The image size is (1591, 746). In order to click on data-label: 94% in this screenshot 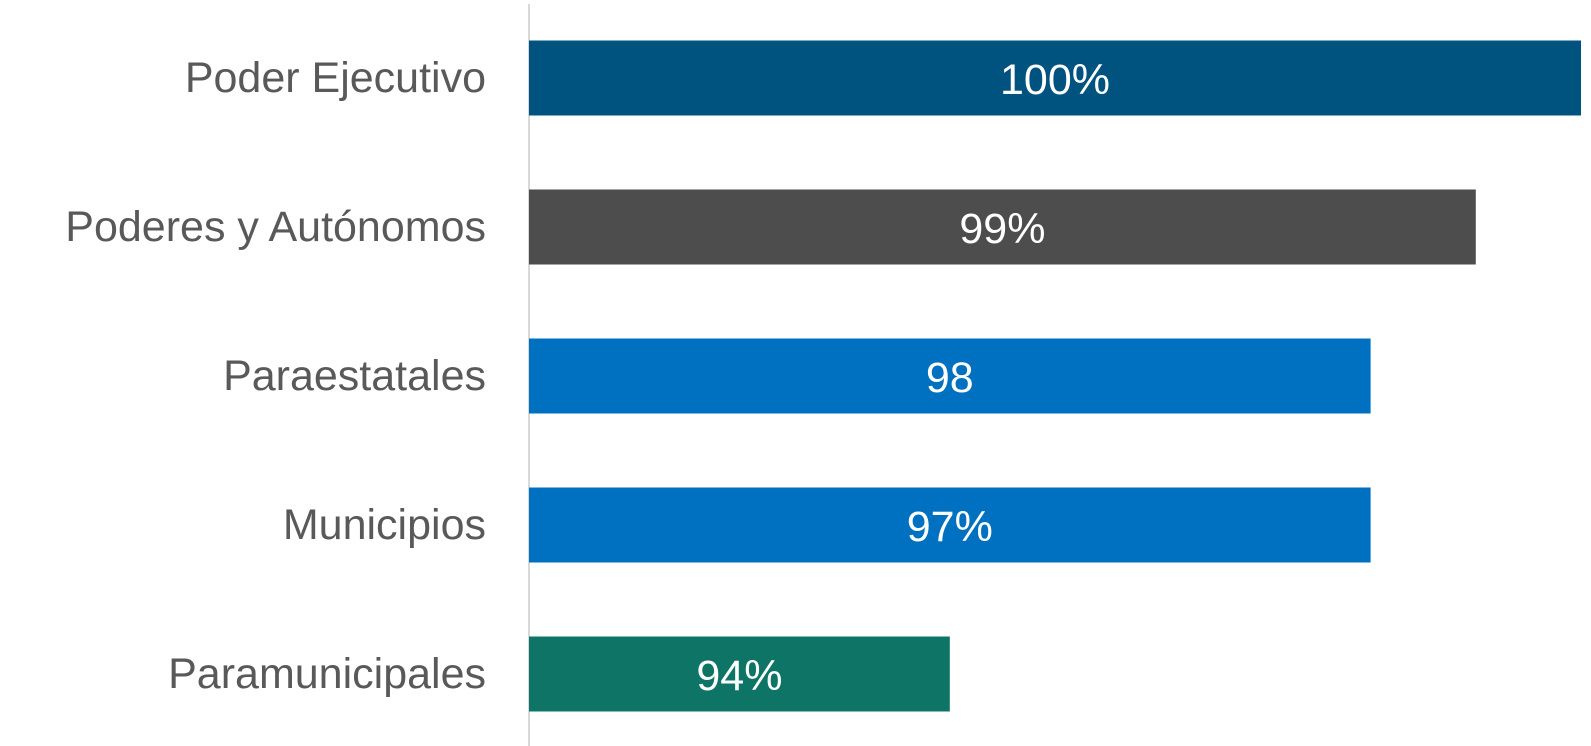, I will do `click(739, 676)`.